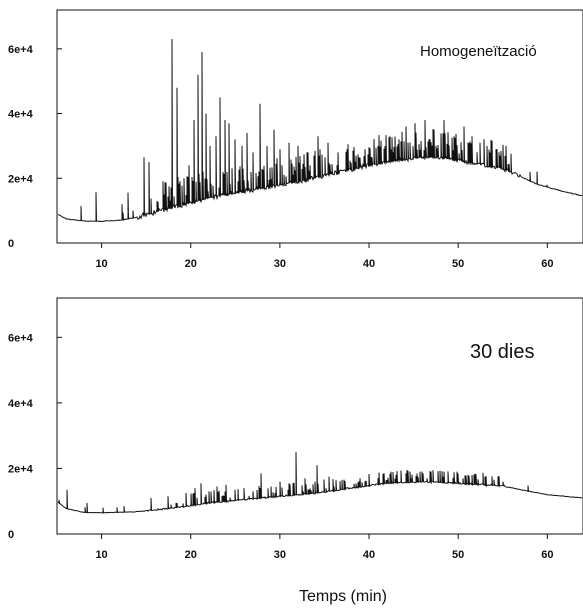  Describe the element at coordinates (502, 352) in the screenshot. I see `panel-annotation: 30 dies` at that location.